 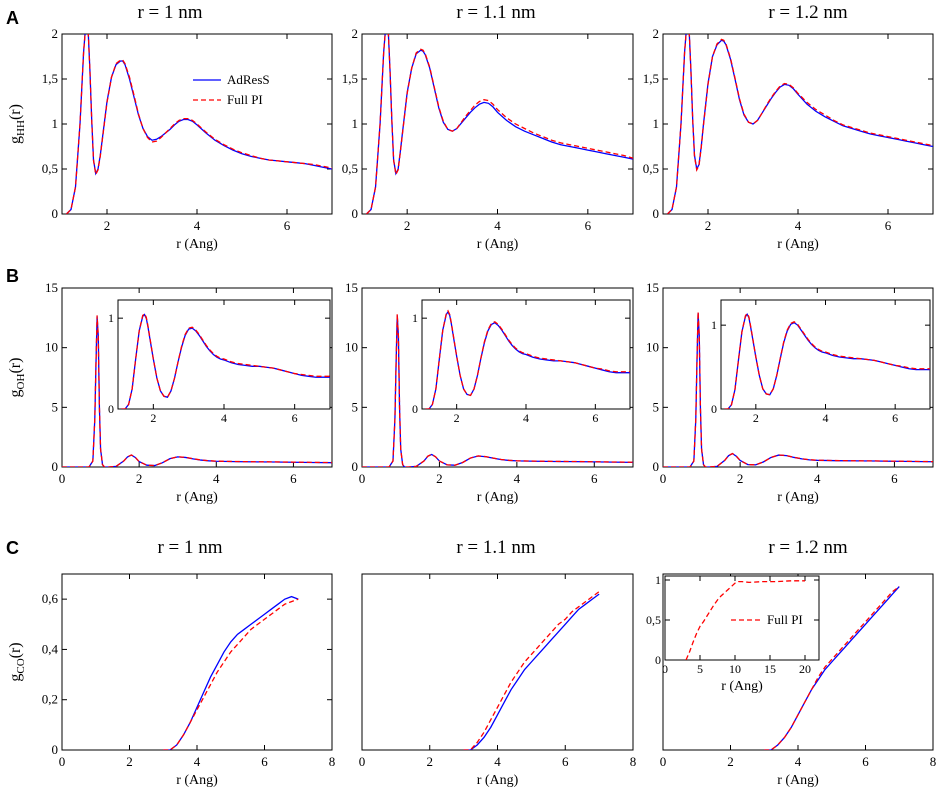 What do you see at coordinates (15, 140) in the screenshot?
I see `y-axis-label-main: g` at bounding box center [15, 140].